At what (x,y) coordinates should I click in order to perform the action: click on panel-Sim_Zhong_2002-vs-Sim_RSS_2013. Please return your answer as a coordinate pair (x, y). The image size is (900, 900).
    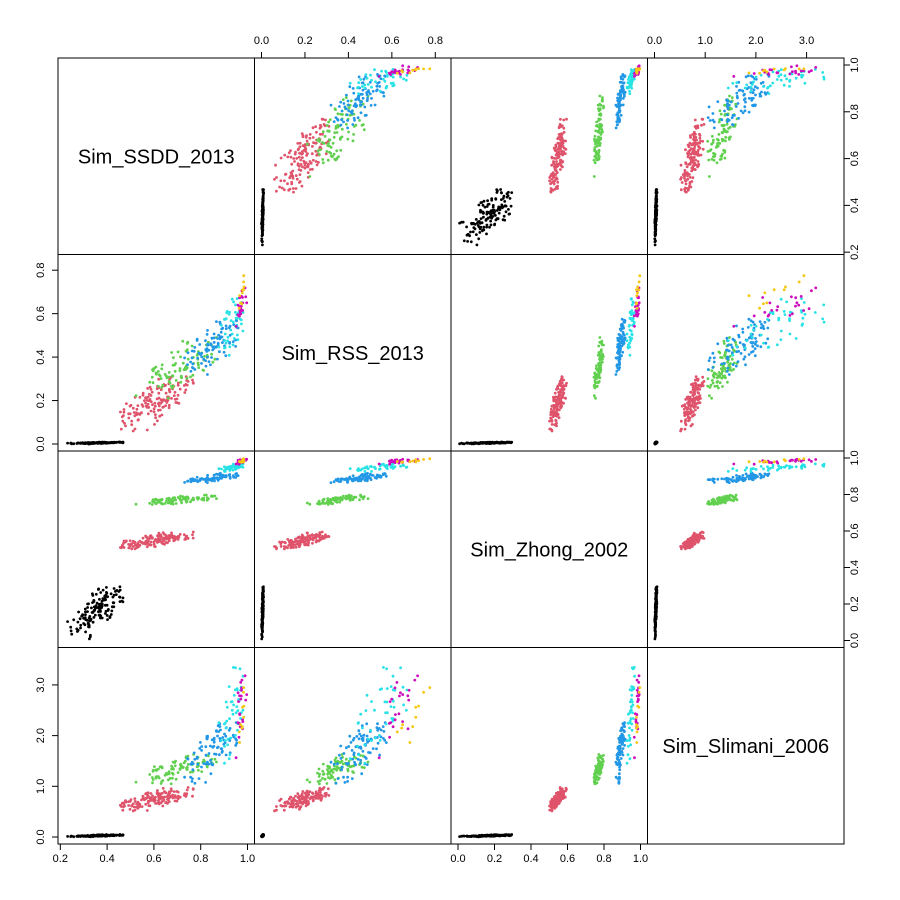
    Looking at the image, I should click on (353, 549).